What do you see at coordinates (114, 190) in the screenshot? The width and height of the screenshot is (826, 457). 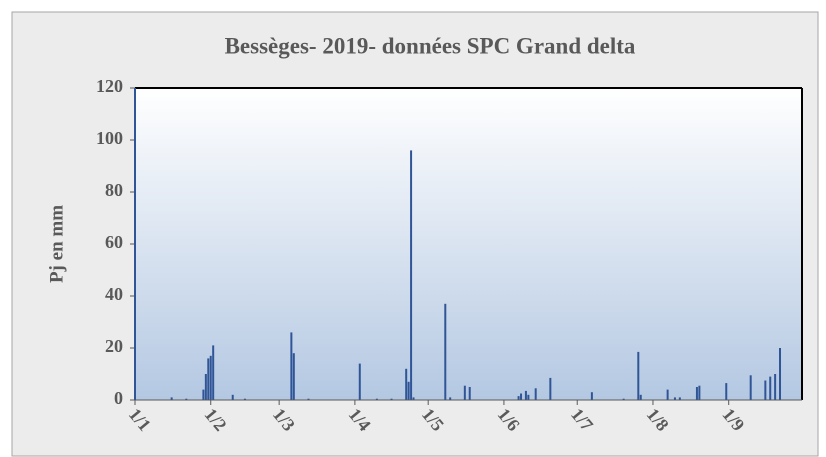 I see `y-tick-label: 80` at bounding box center [114, 190].